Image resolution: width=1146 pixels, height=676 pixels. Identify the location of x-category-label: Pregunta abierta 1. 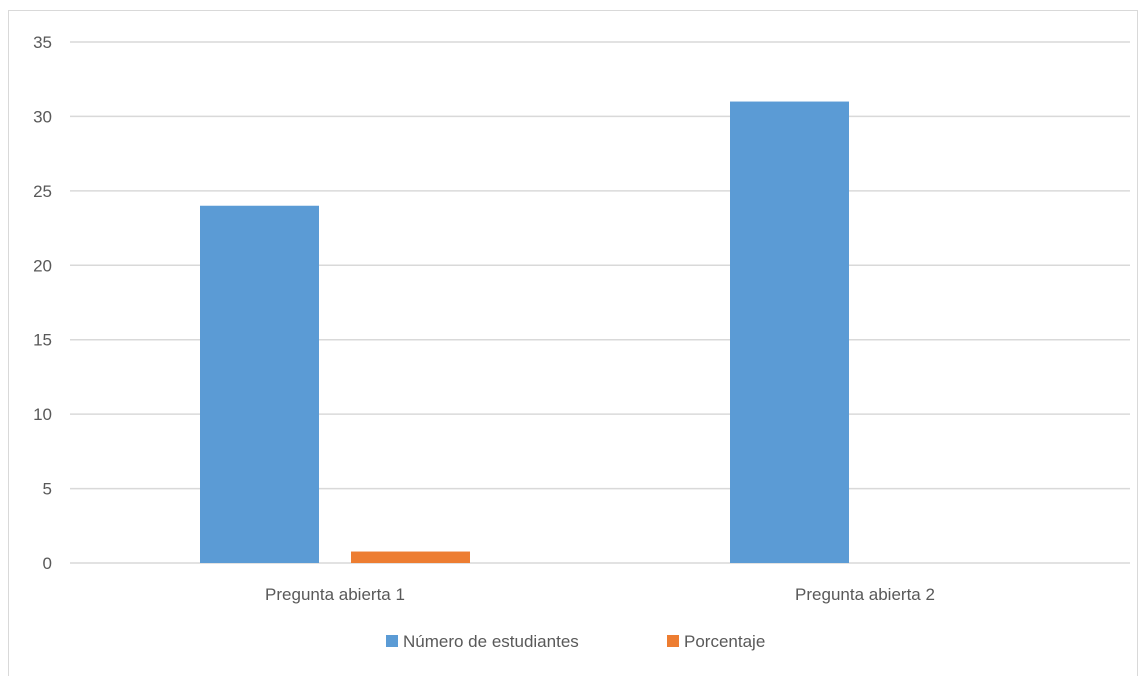
(335, 594).